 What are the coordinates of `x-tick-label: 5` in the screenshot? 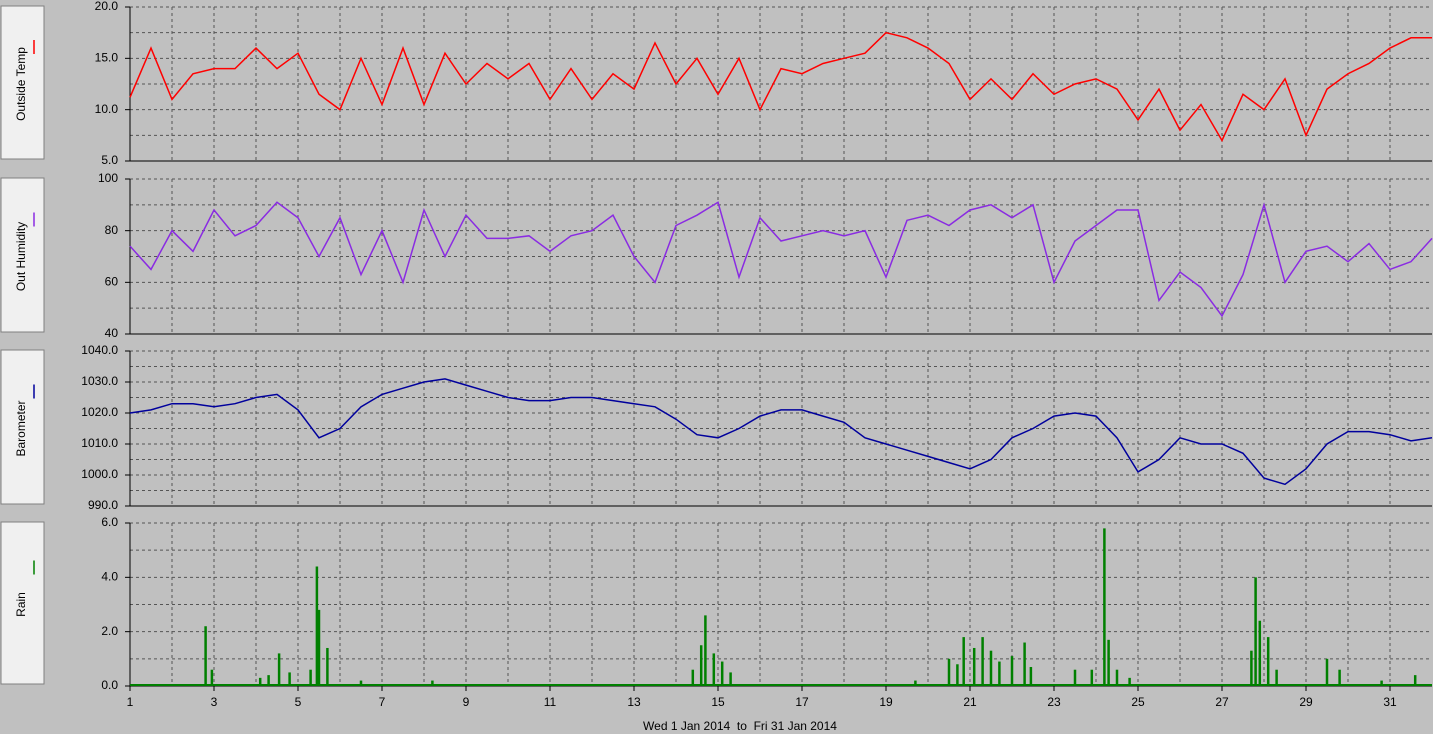 It's located at (298, 702).